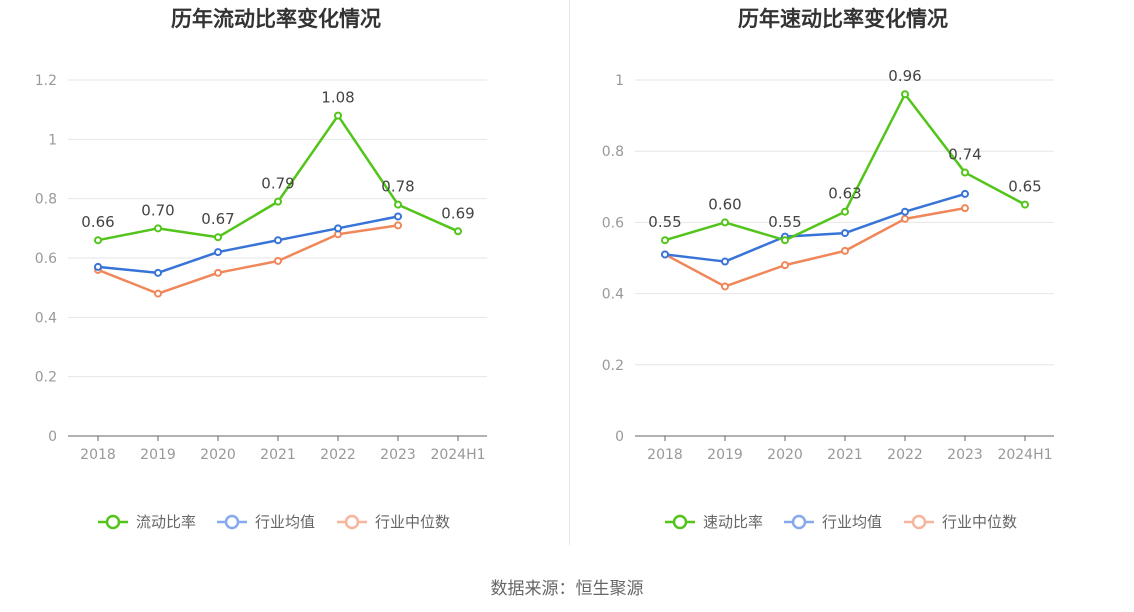  I want to click on data-label: 0.69, so click(457, 213).